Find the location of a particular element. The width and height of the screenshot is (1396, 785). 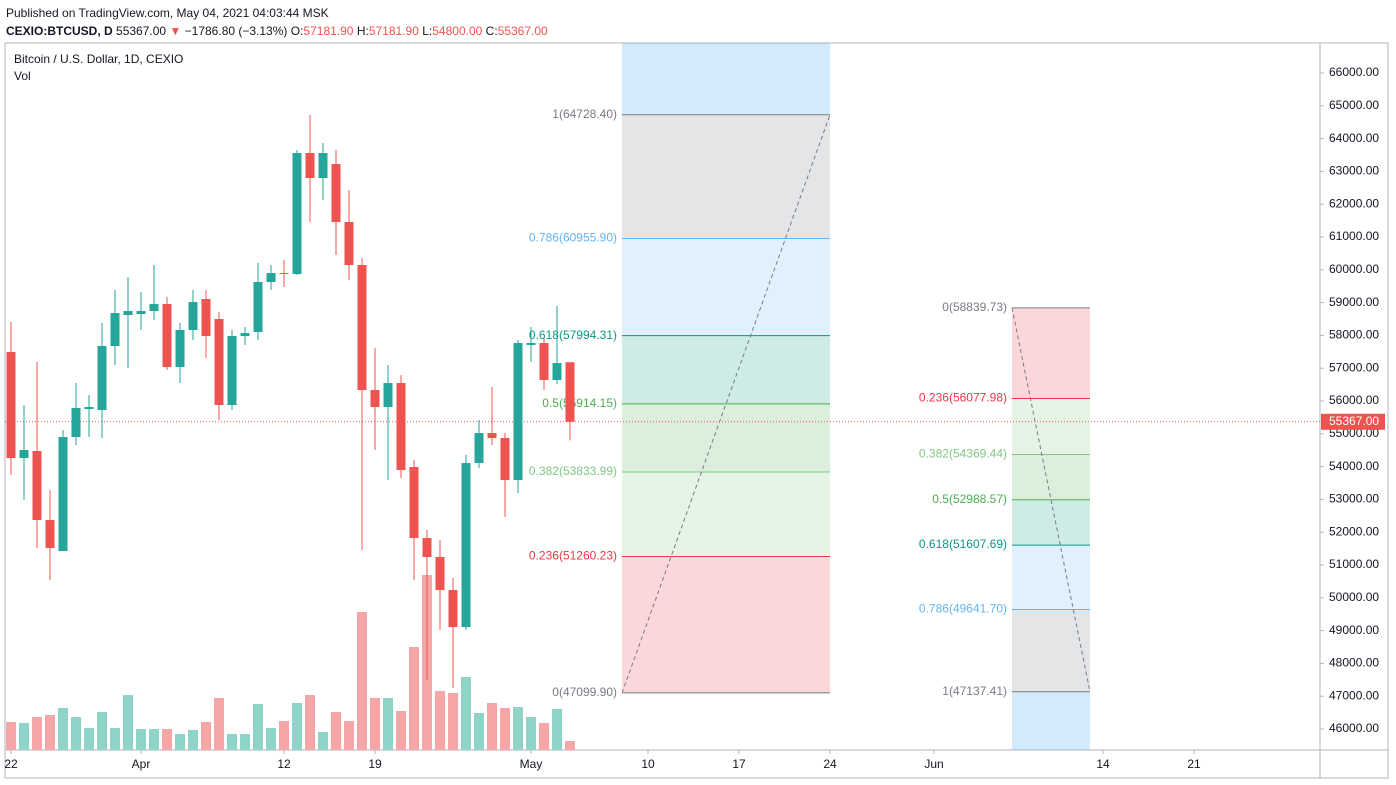

fib-label: 0.618(51607.69) is located at coordinates (963, 544).